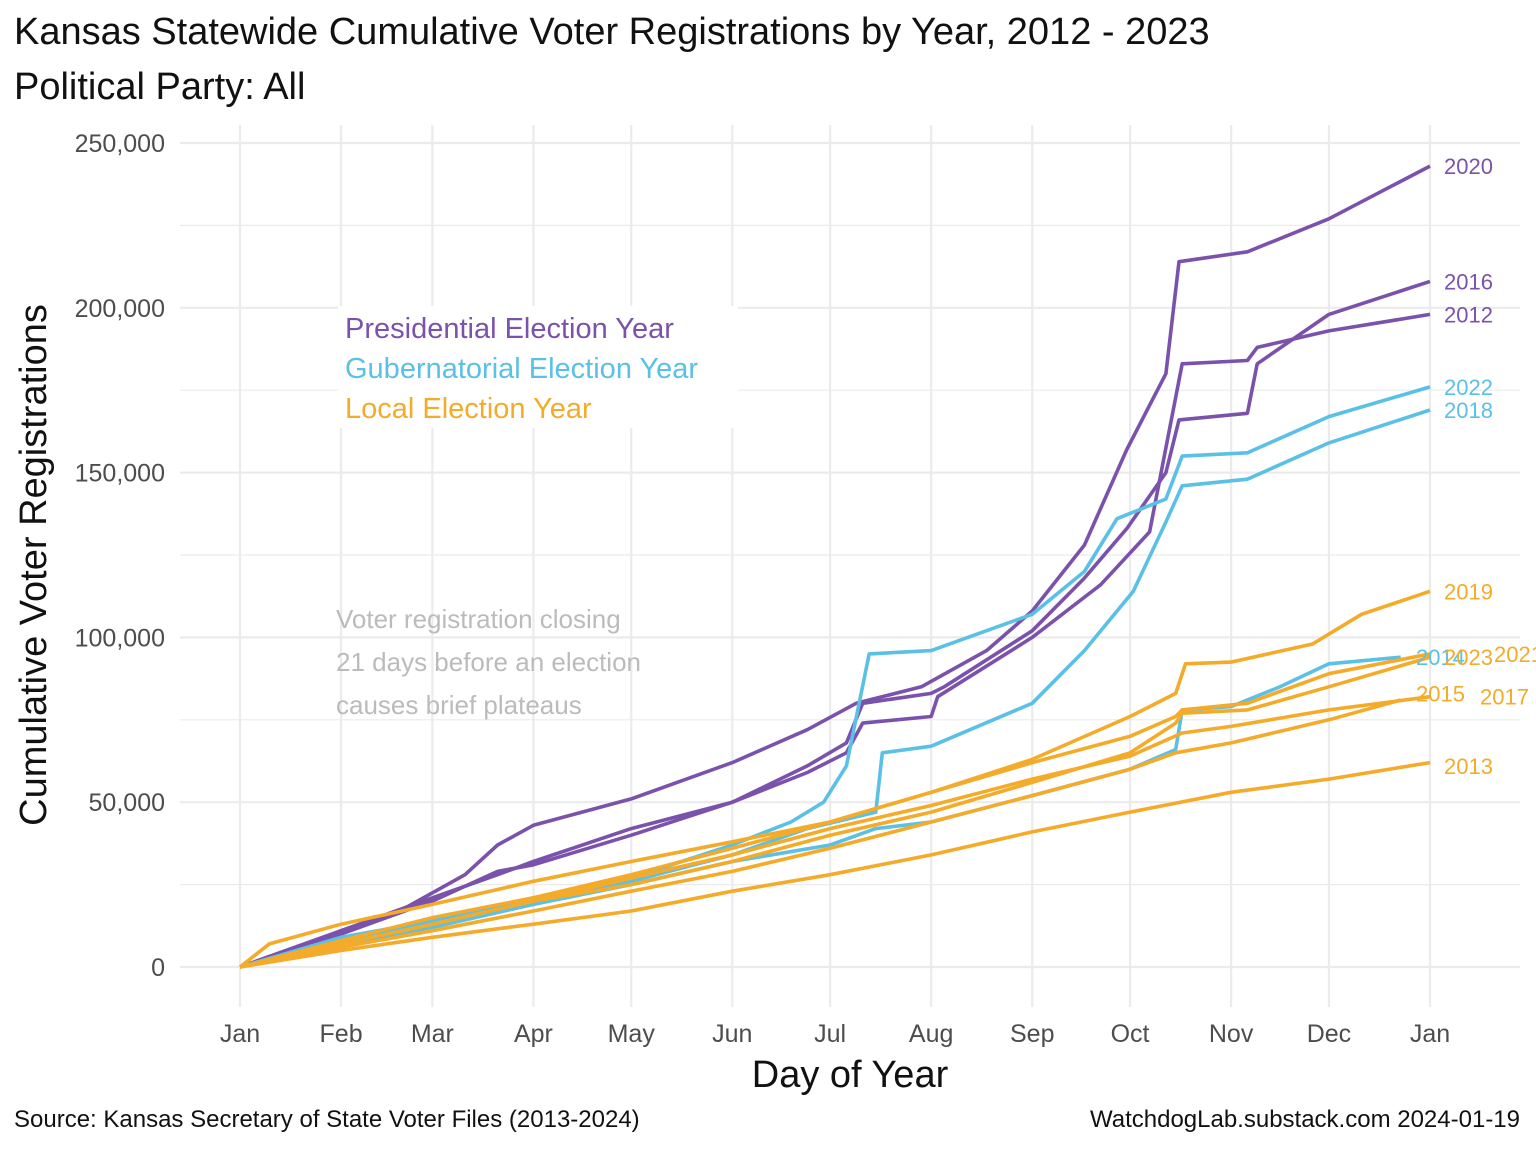 The image size is (1536, 1152). What do you see at coordinates (509, 329) in the screenshot?
I see `legend-item-presidential: Presidential Election Year` at bounding box center [509, 329].